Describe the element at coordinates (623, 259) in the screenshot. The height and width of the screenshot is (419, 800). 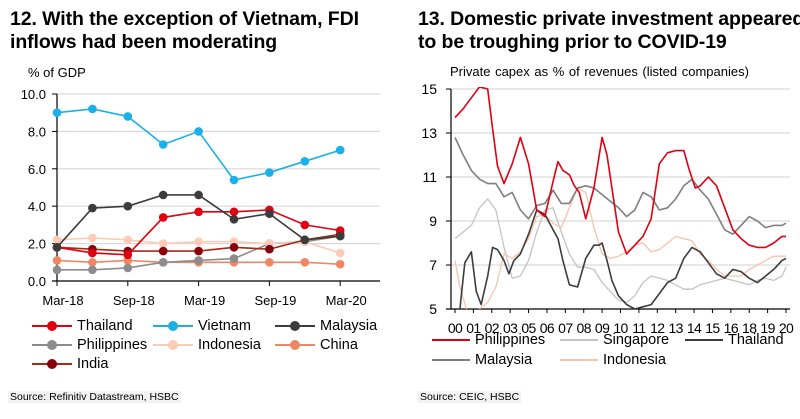
I see `series-line-thailand` at that location.